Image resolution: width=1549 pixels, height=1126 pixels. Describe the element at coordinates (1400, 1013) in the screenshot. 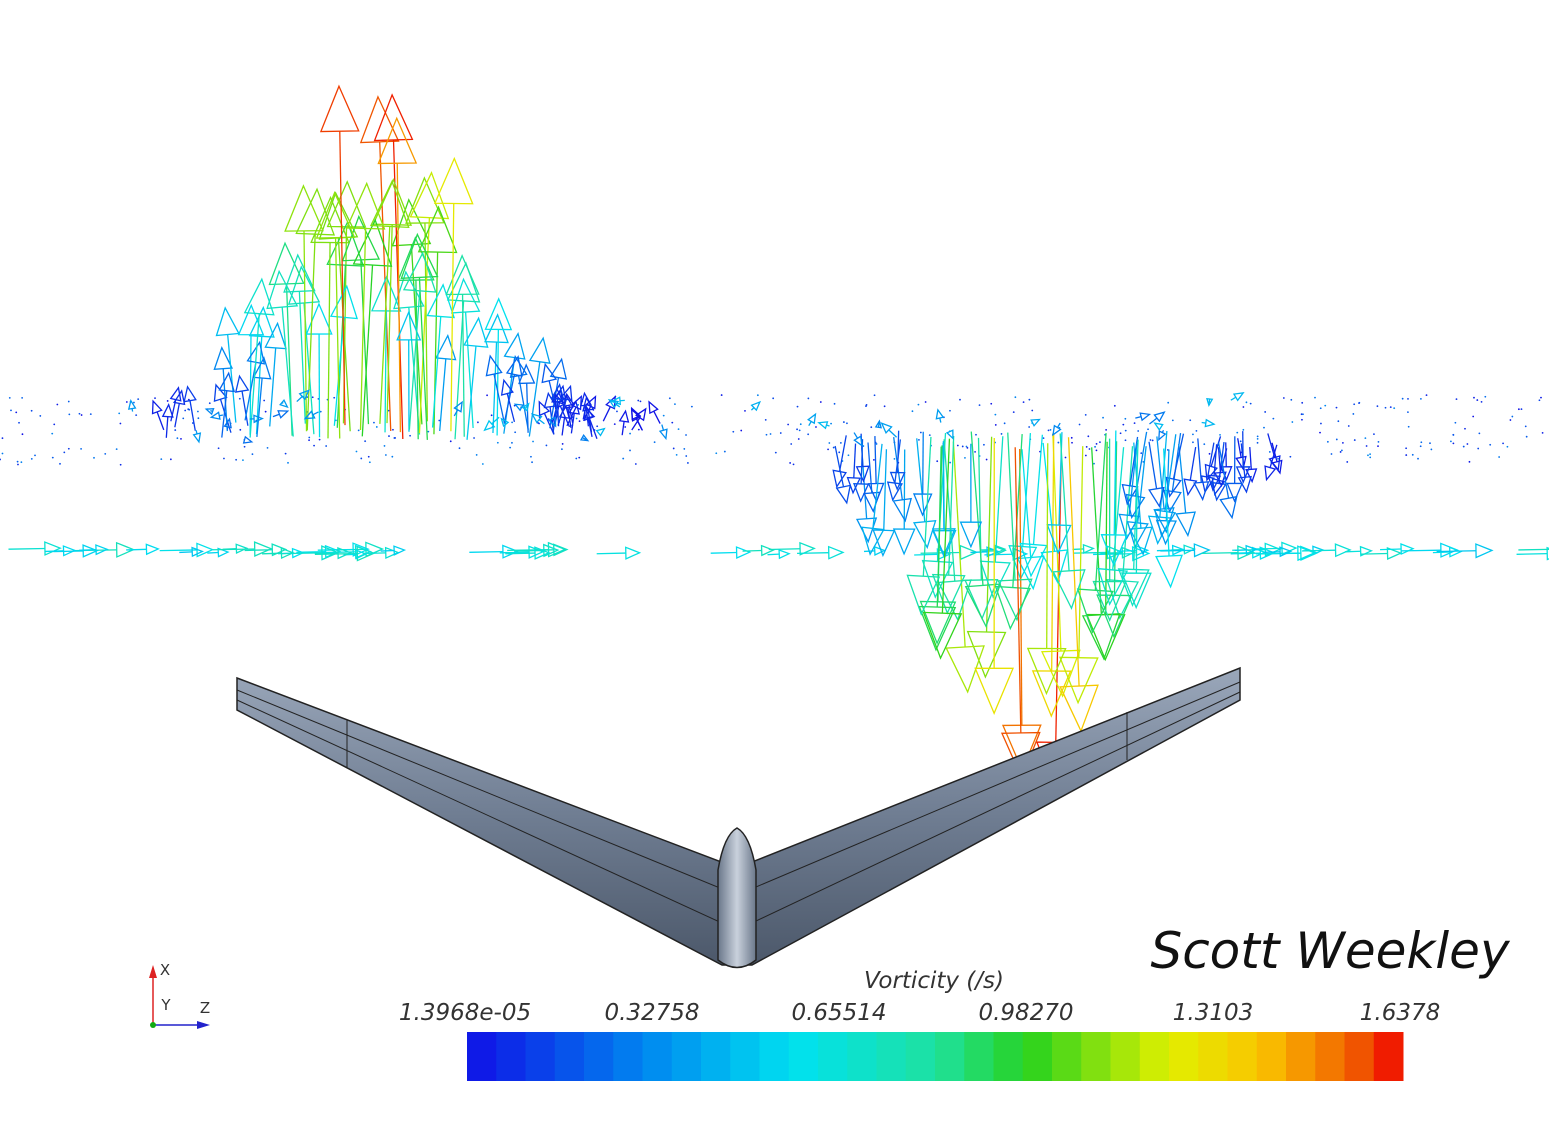

I see `colorbar-tick-label: 1.6378` at that location.